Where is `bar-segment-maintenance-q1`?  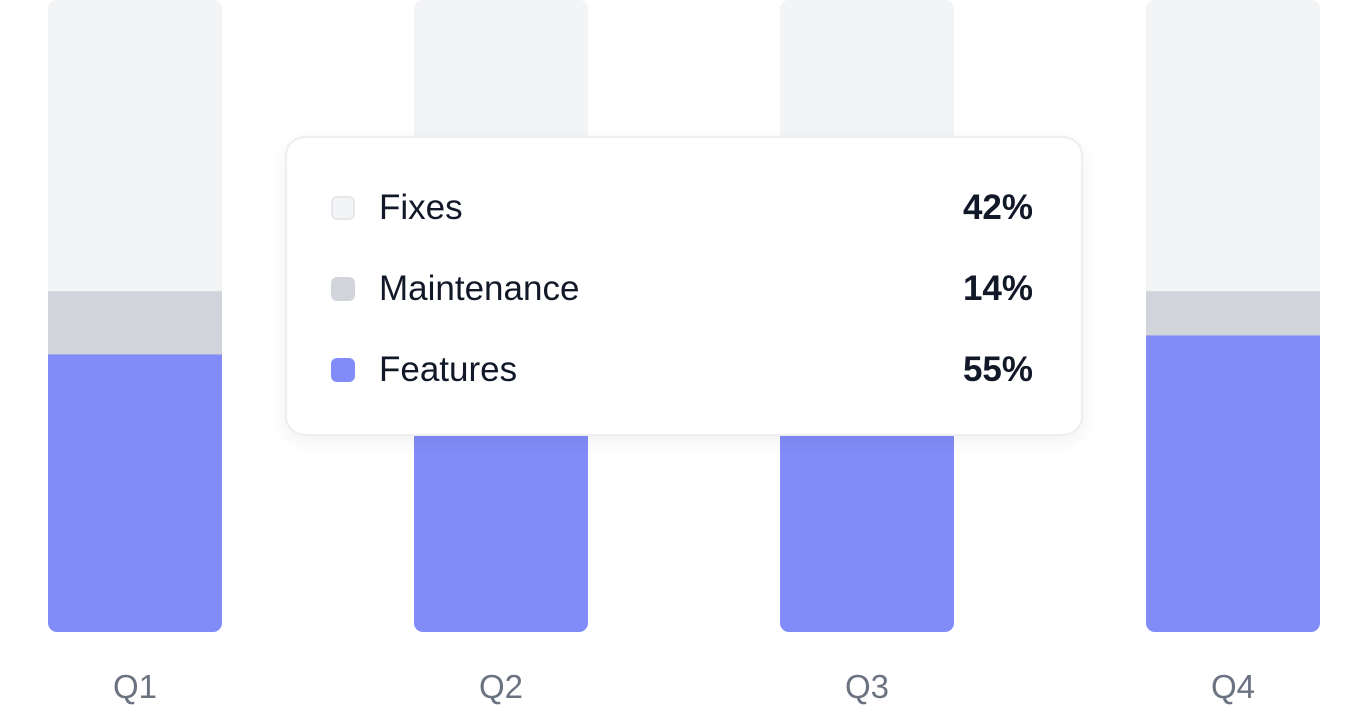
bar-segment-maintenance-q1 is located at coordinates (135, 322).